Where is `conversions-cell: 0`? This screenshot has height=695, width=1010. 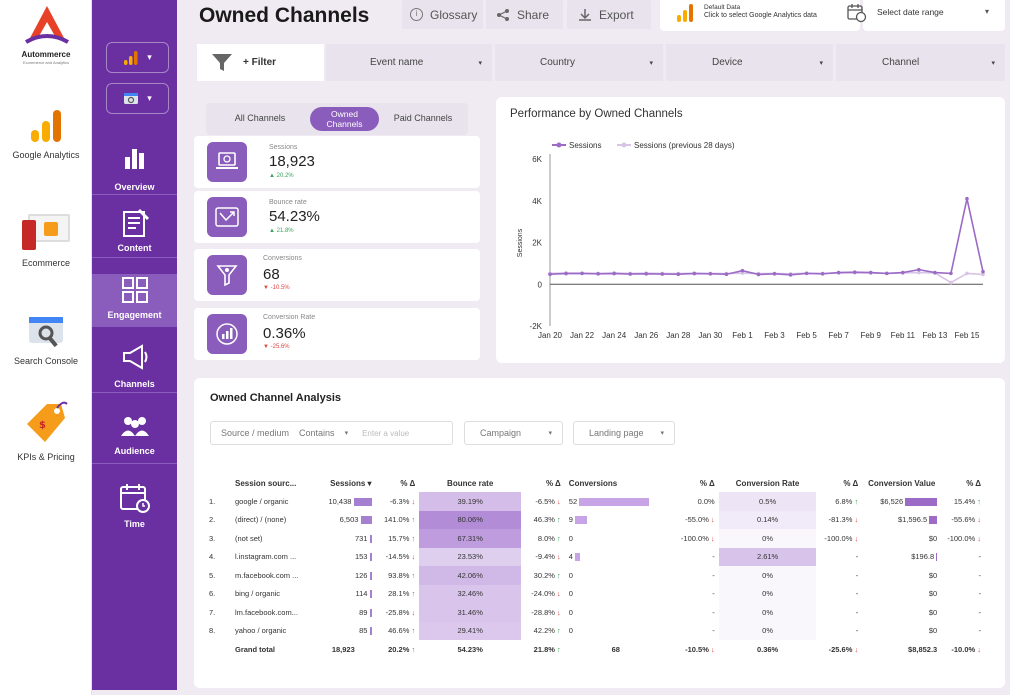
conversions-cell: 0 is located at coordinates (570, 594).